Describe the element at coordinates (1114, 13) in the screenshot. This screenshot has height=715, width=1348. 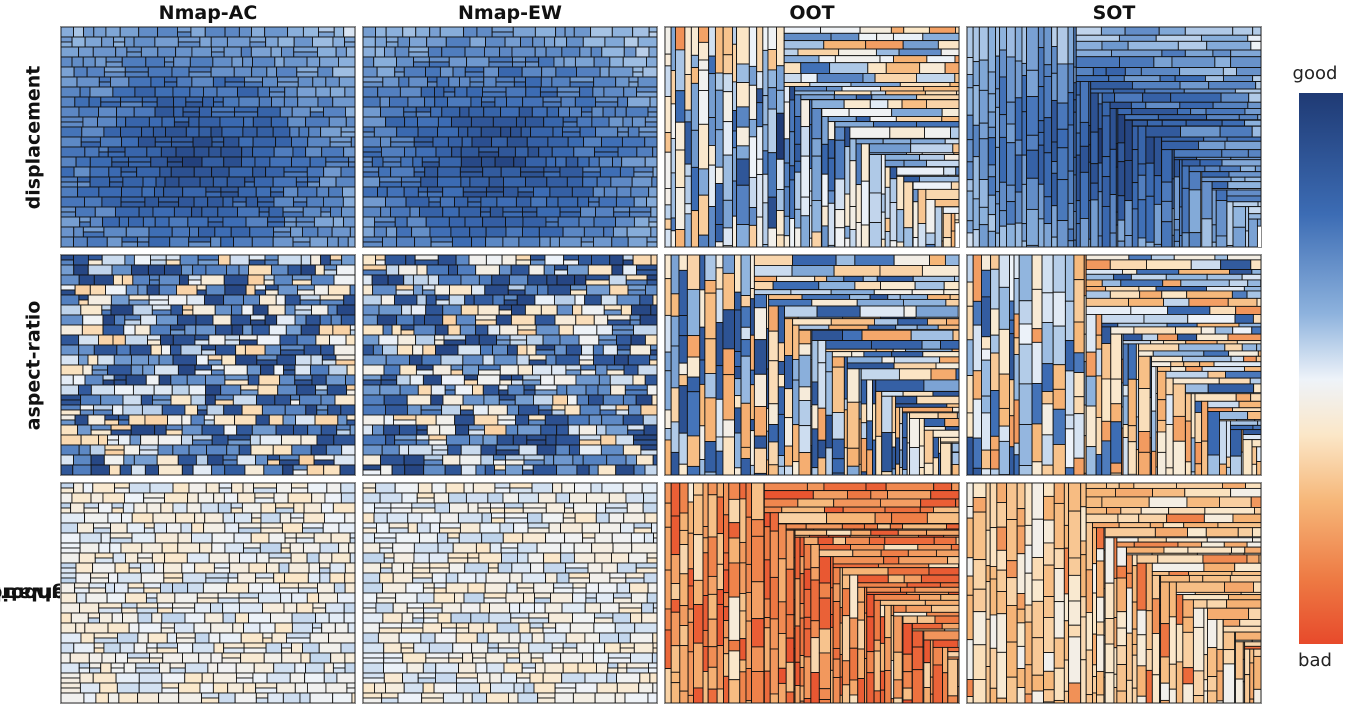
I see `column-title-sot: SOT` at that location.